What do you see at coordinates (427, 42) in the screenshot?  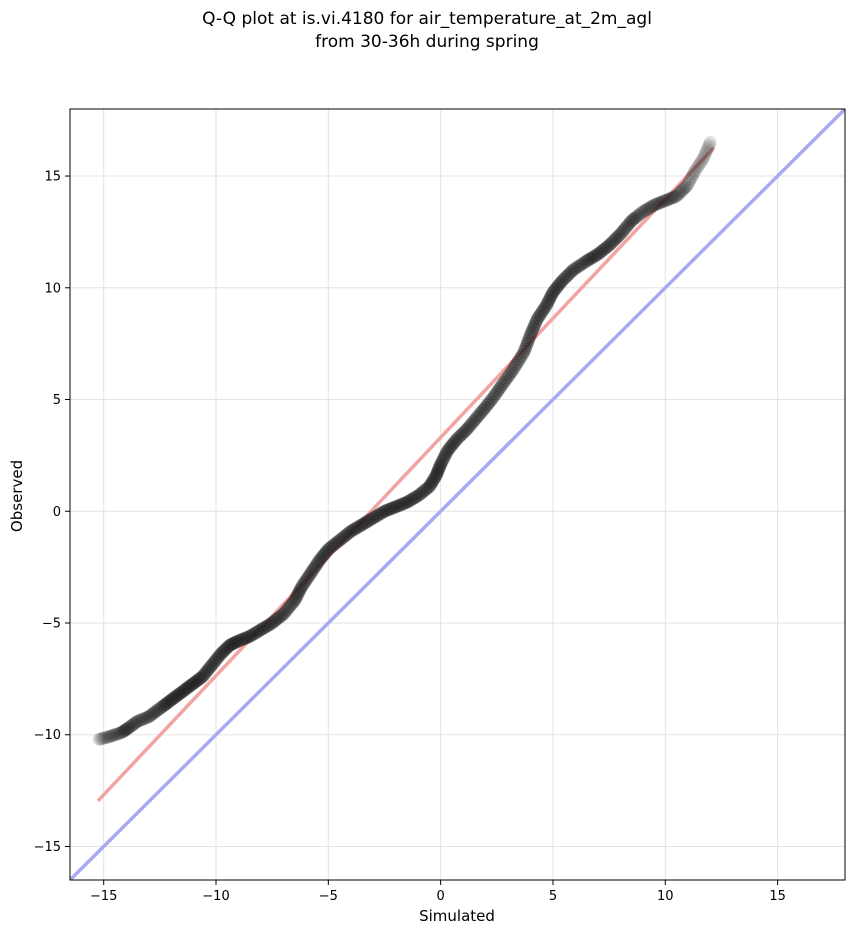 I see `chart-title-line-2: from 30-36h during spring` at bounding box center [427, 42].